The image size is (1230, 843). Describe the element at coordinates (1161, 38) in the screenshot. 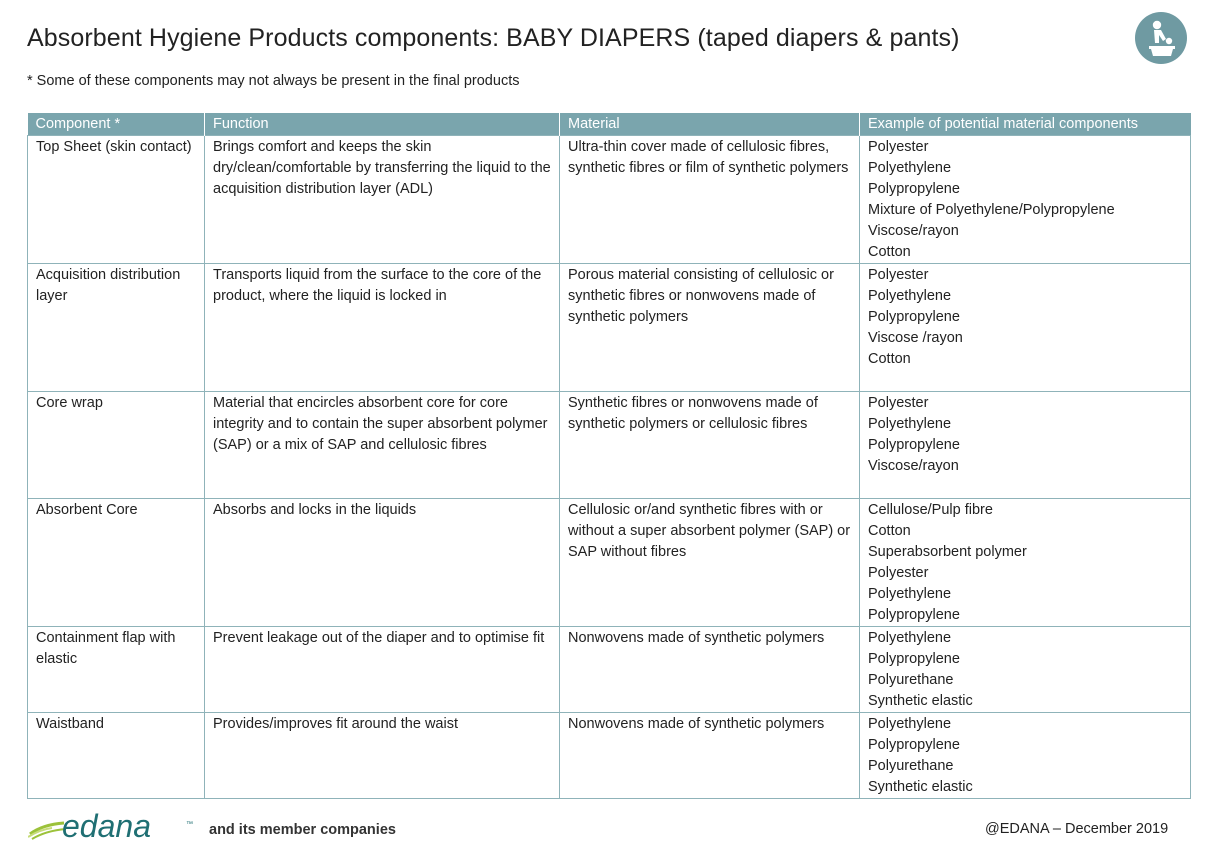

I see `baby-changing-icon` at that location.